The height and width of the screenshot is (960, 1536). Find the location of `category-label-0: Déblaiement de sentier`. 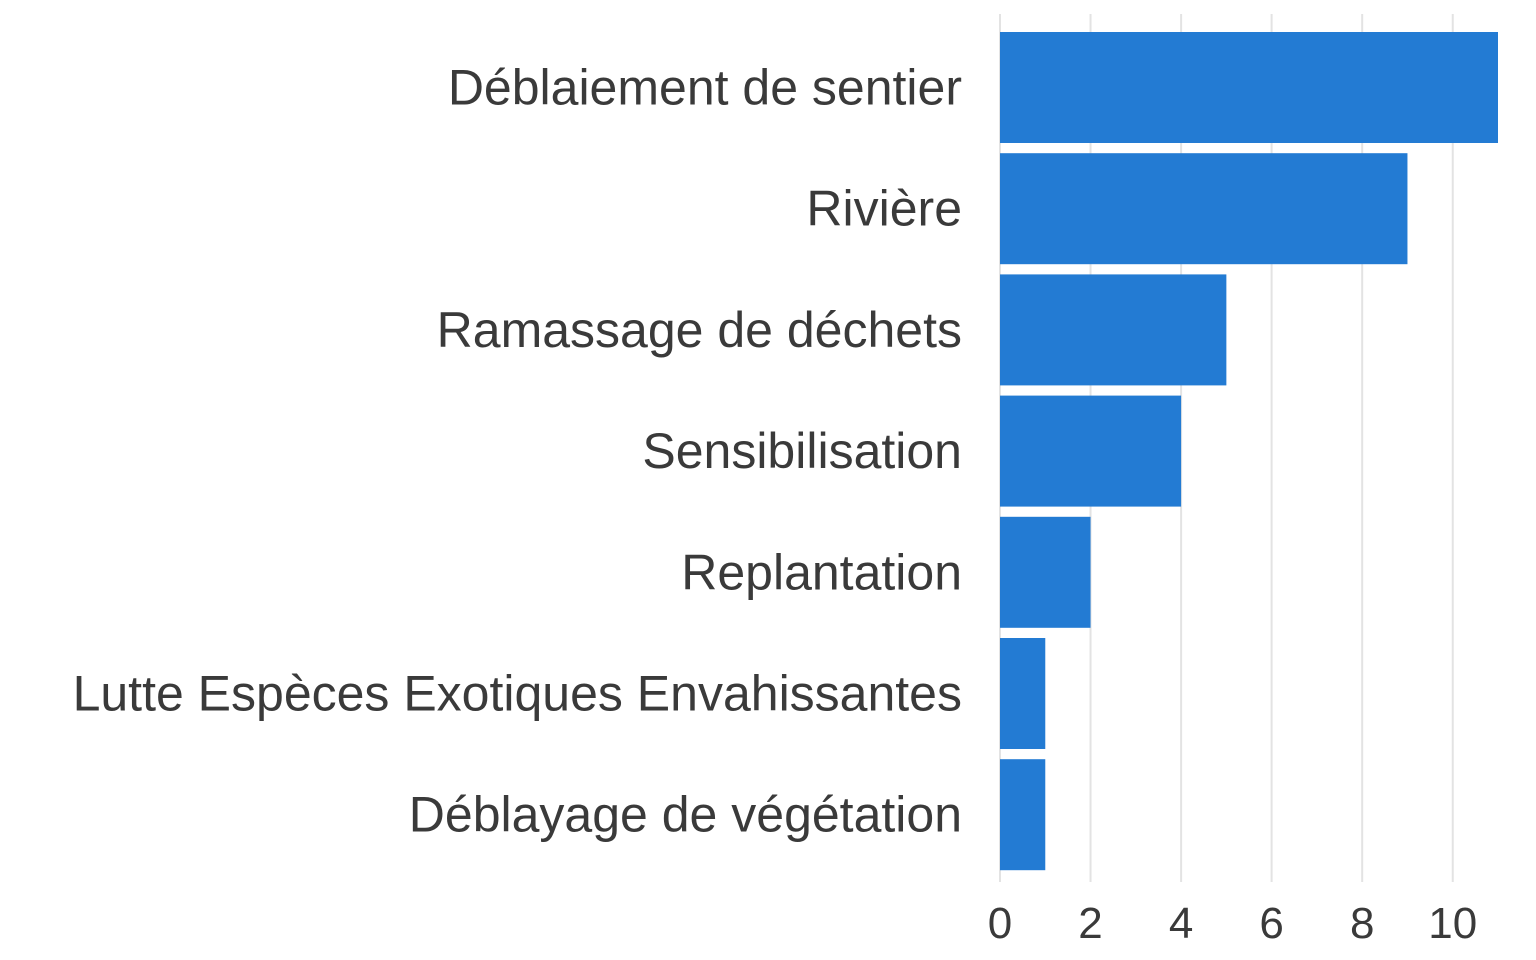

category-label-0: Déblaiement de sentier is located at coordinates (705, 88).